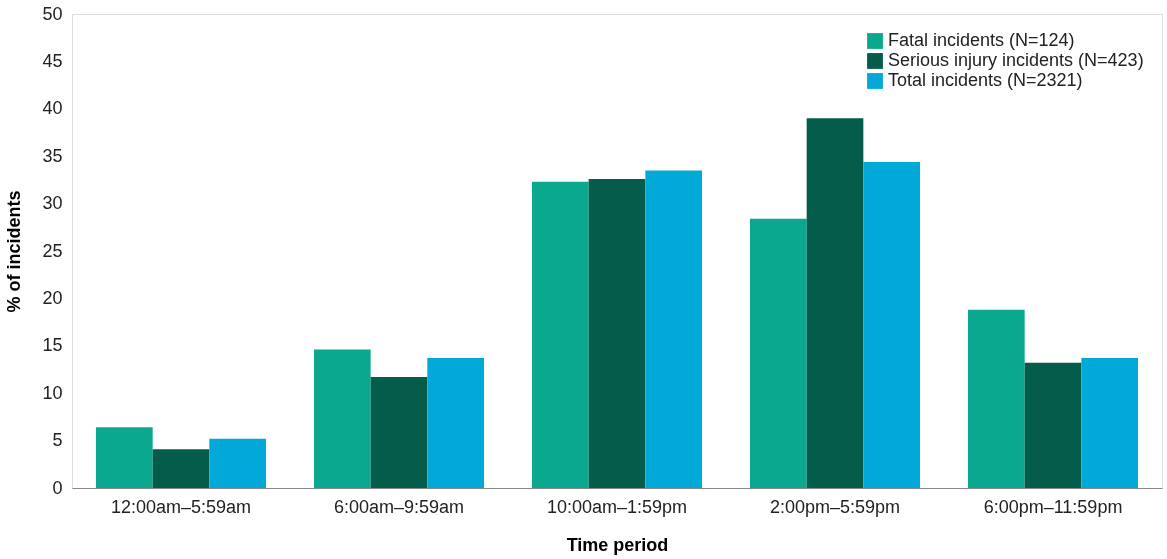 This screenshot has height=559, width=1167. Describe the element at coordinates (399, 506) in the screenshot. I see `x-tick-label: 6:00am–9:59am` at that location.